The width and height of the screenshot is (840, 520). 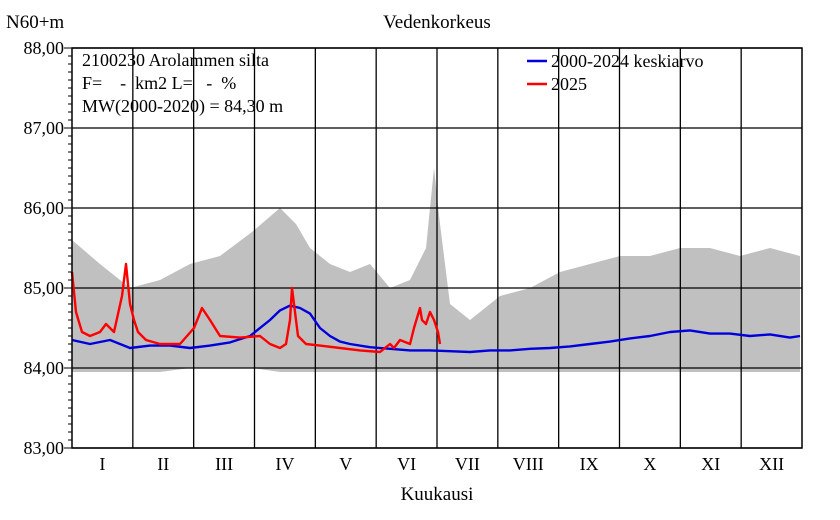 I want to click on y-axis-unit-label: N60+m, so click(x=35, y=22).